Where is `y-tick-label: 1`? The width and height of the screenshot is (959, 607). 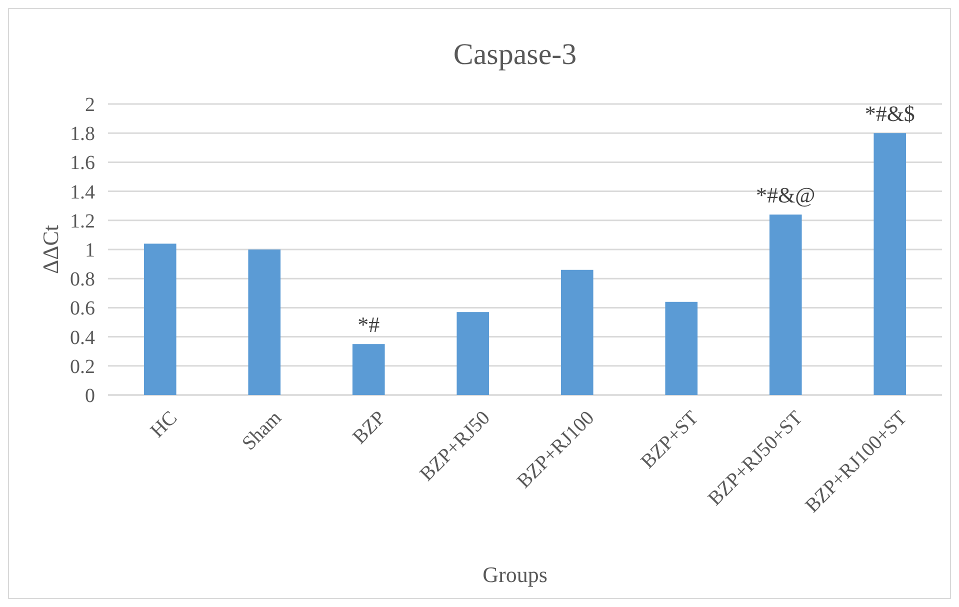 y-tick-label: 1 is located at coordinates (90, 251).